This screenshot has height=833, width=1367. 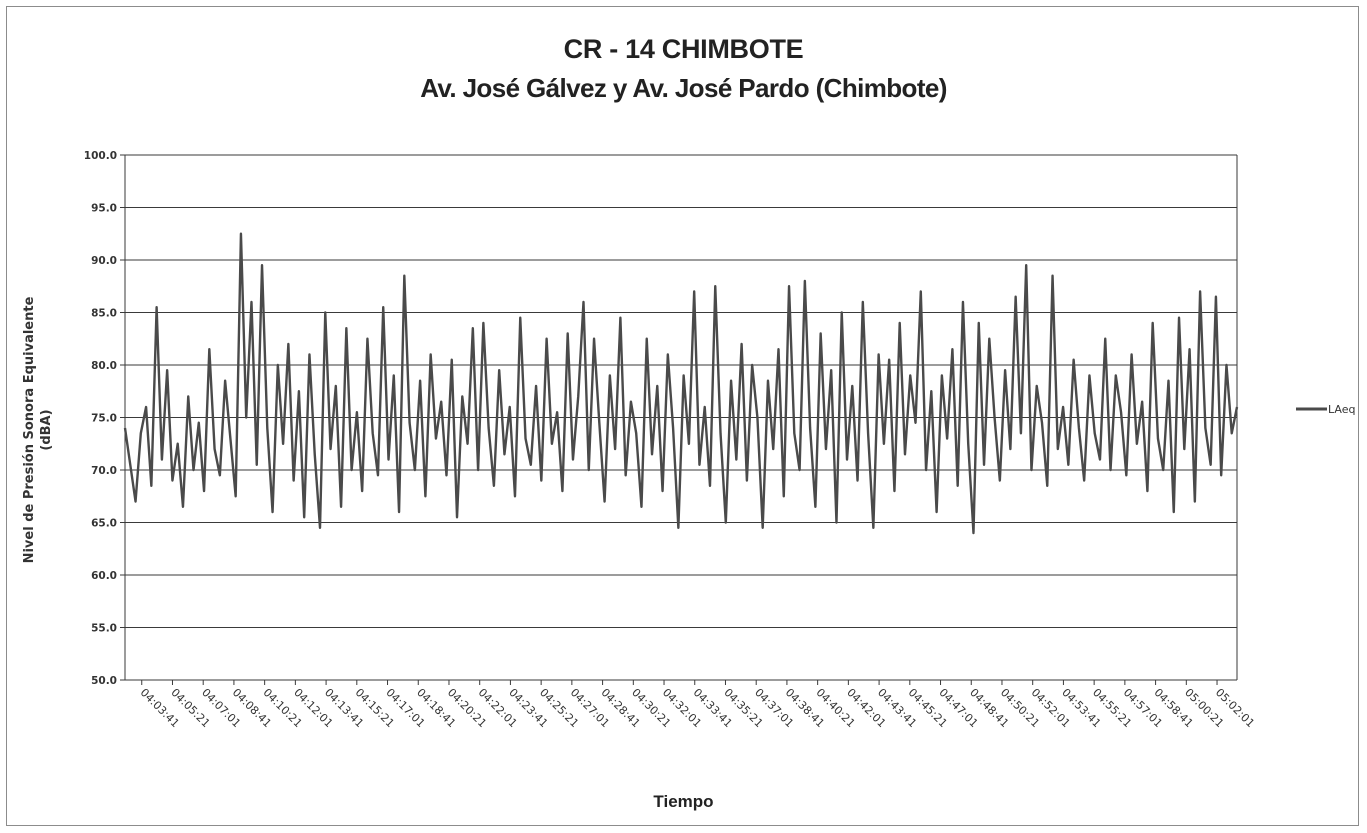 What do you see at coordinates (683, 801) in the screenshot?
I see `x-axis-label: Tiempo` at bounding box center [683, 801].